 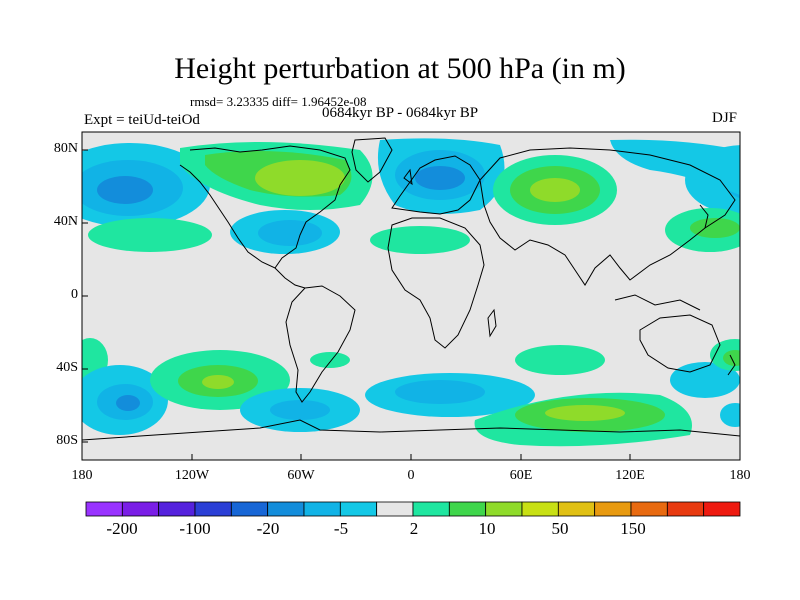 I want to click on coast-greenland, so click(x=372, y=160).